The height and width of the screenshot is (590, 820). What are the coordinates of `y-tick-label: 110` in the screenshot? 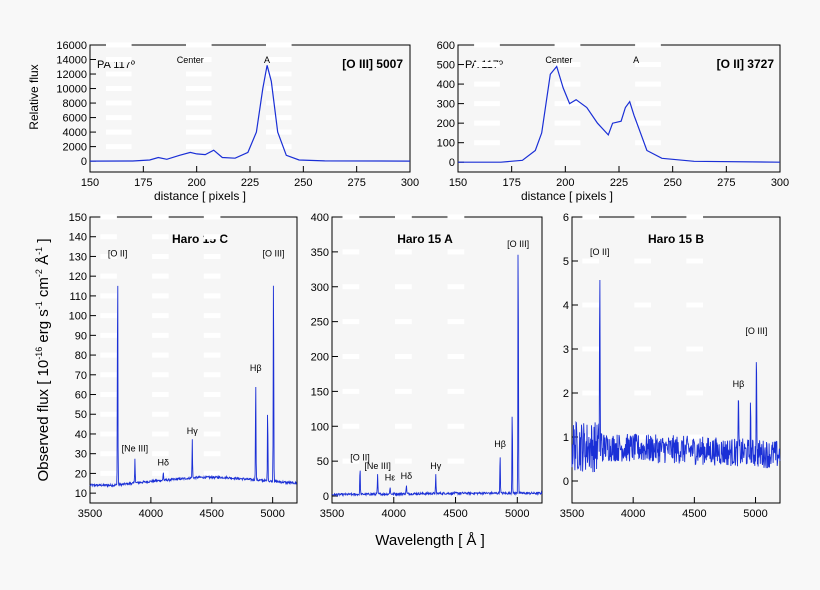 It's located at (78, 297).